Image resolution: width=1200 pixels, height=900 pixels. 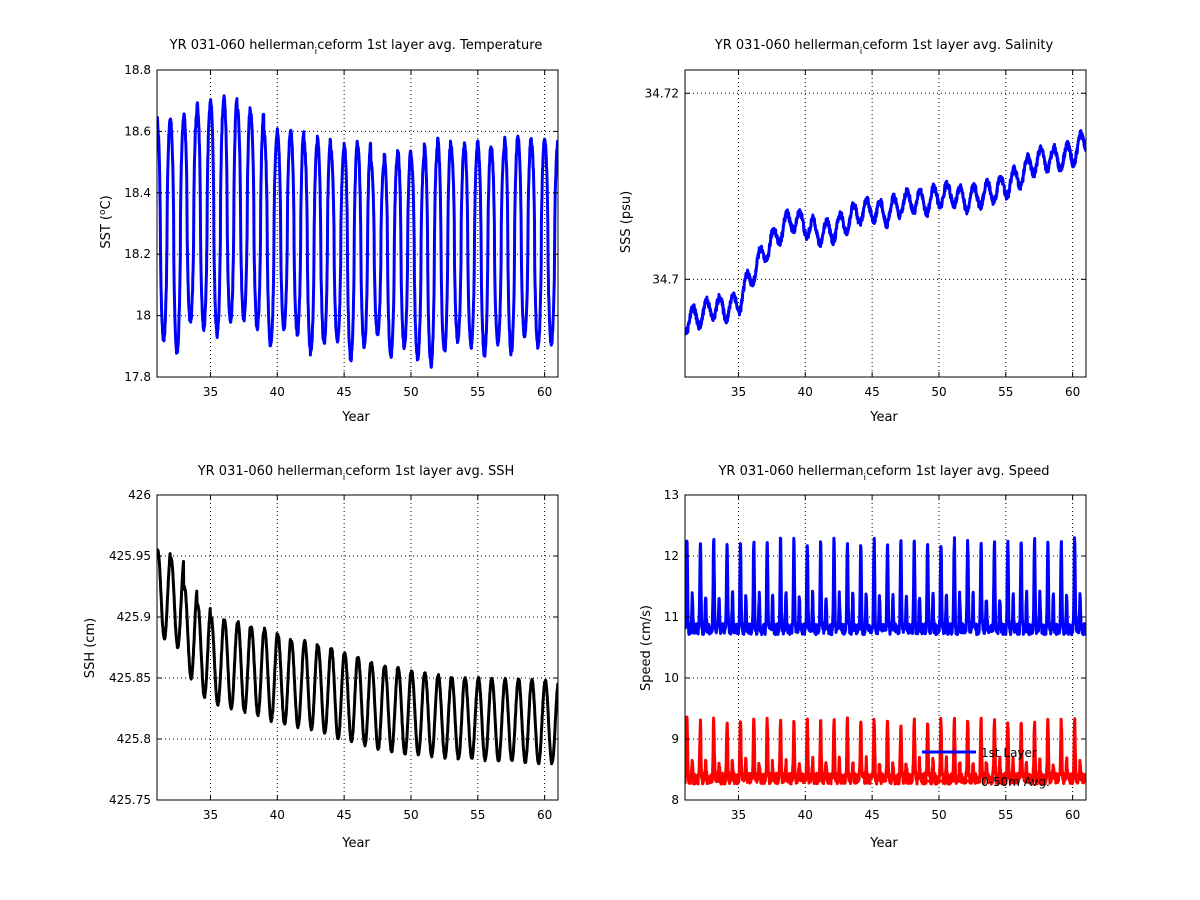 I want to click on temperature-axes-box, so click(x=357, y=223).